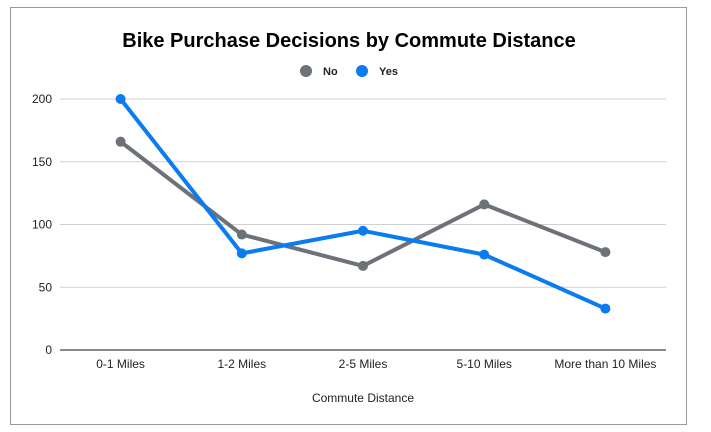 This screenshot has height=432, width=711. I want to click on x-tick-label: 5-10 Miles, so click(484, 364).